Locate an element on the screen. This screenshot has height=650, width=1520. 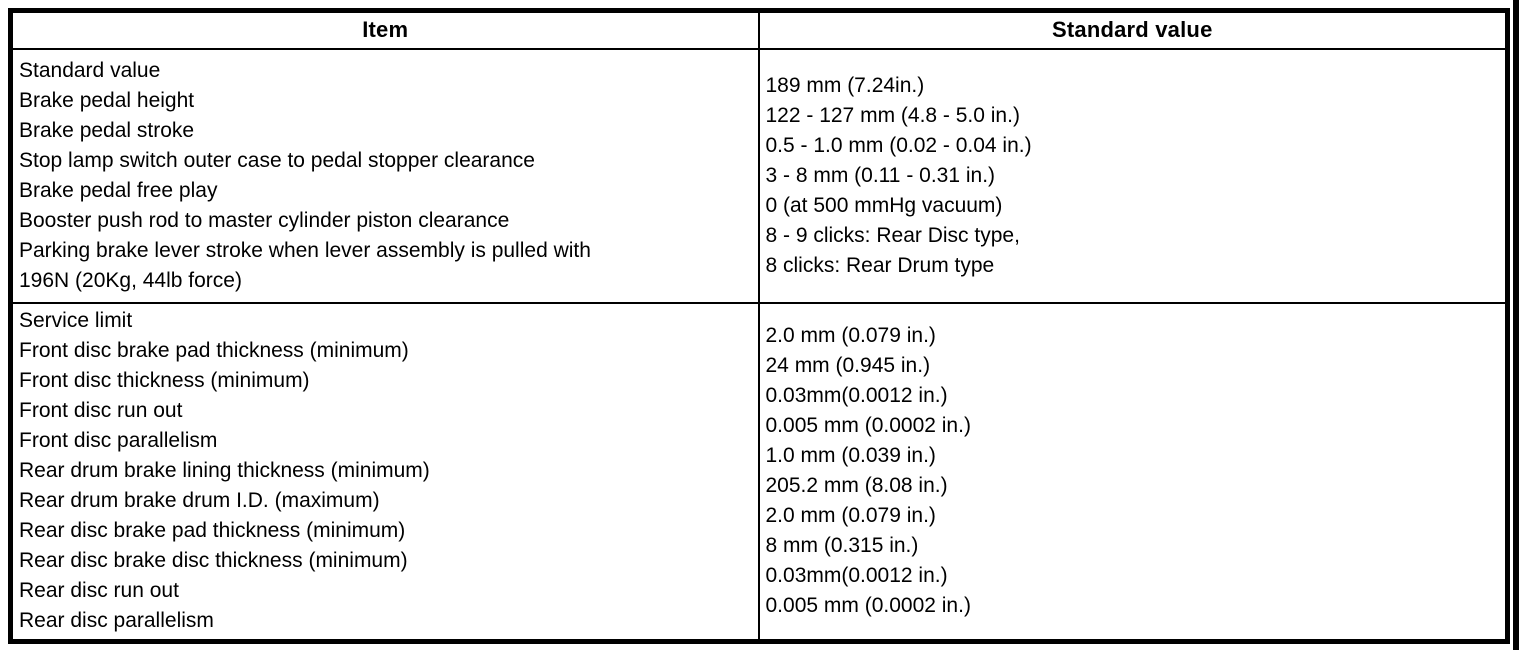
cell-line: Front disc brake pad thickness (minimum) is located at coordinates (214, 351).